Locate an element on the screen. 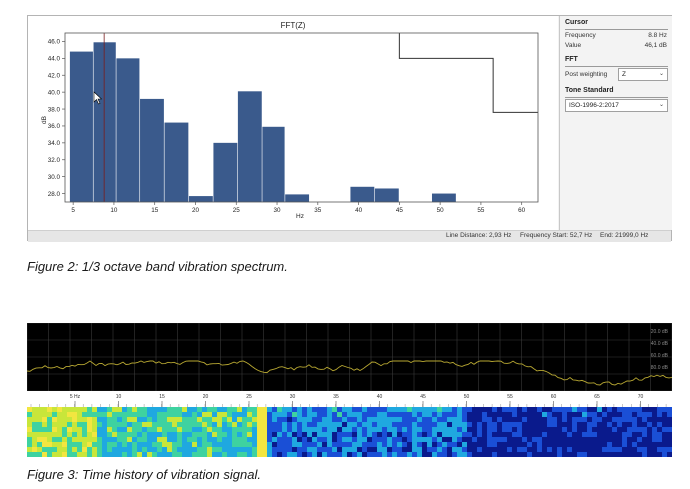 Image resolution: width=690 pixels, height=489 pixels. post-weighting-select: Z ⌄ is located at coordinates (643, 74).